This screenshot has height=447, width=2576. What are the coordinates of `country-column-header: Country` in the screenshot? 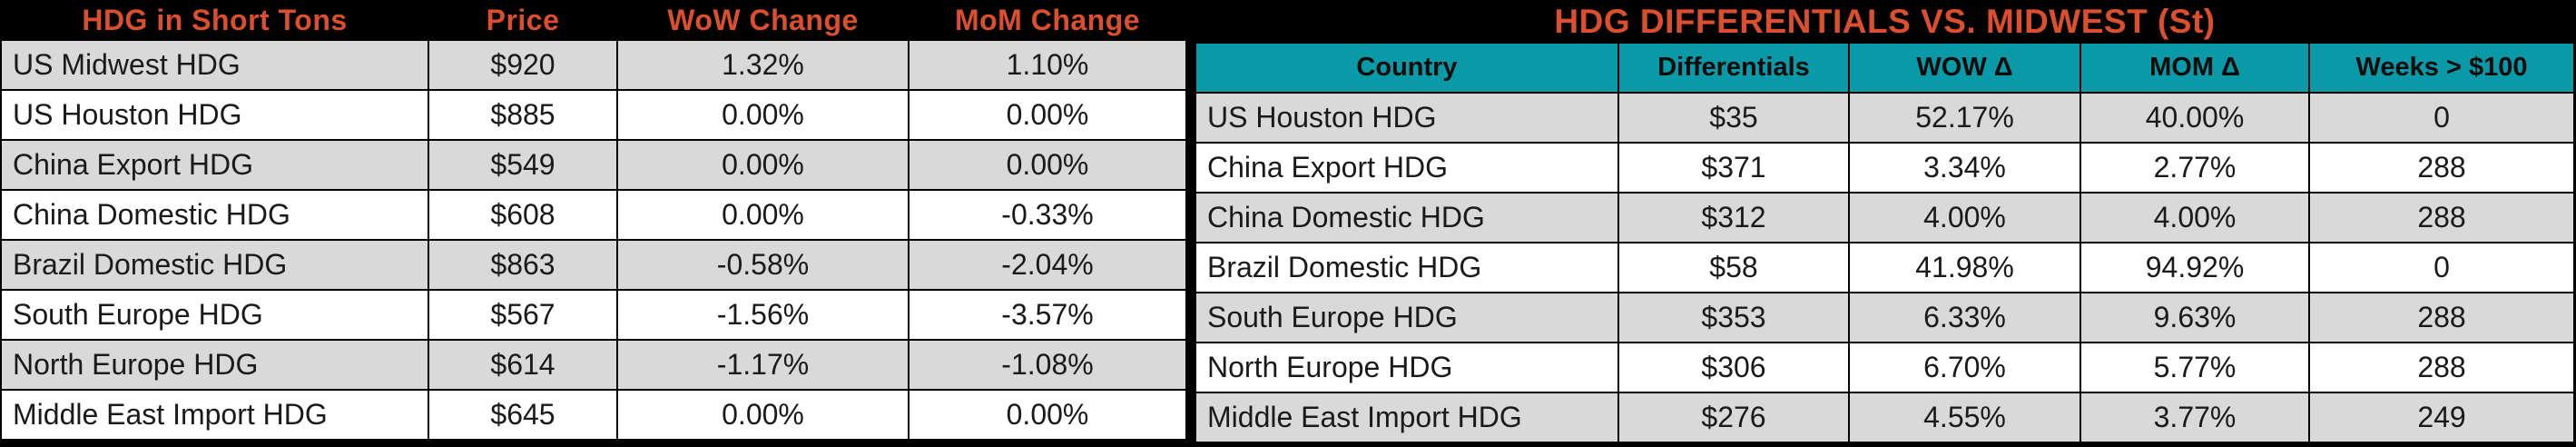 It's located at (1407, 68).